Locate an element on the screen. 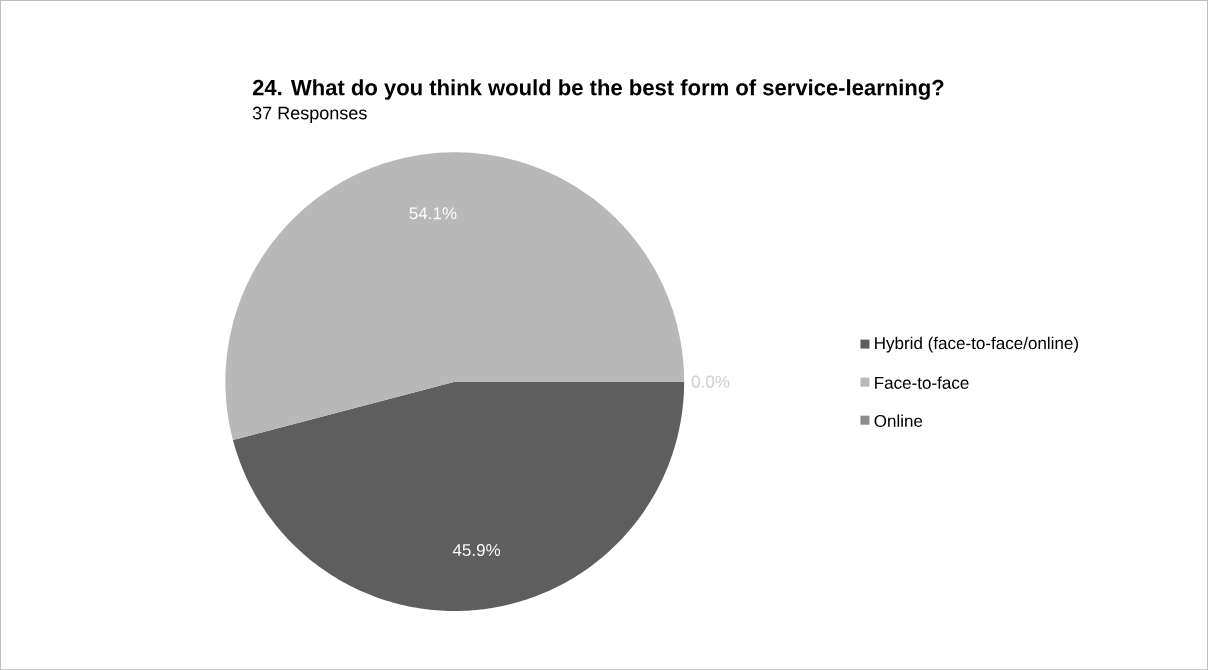  legend-label: Online is located at coordinates (898, 420).